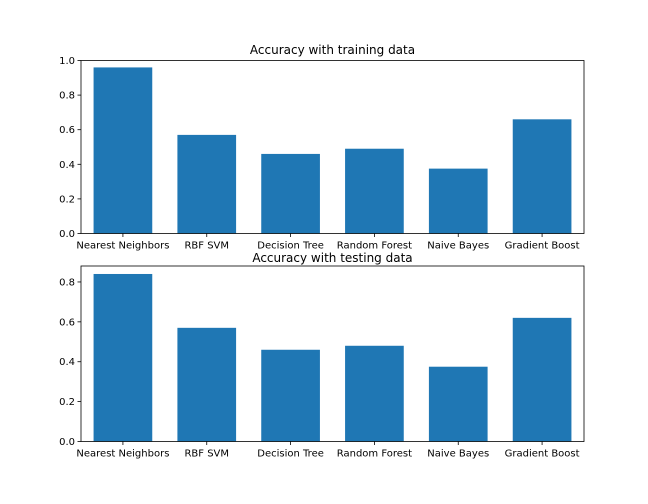  I want to click on y-tick-label: 1.0, so click(67, 61).